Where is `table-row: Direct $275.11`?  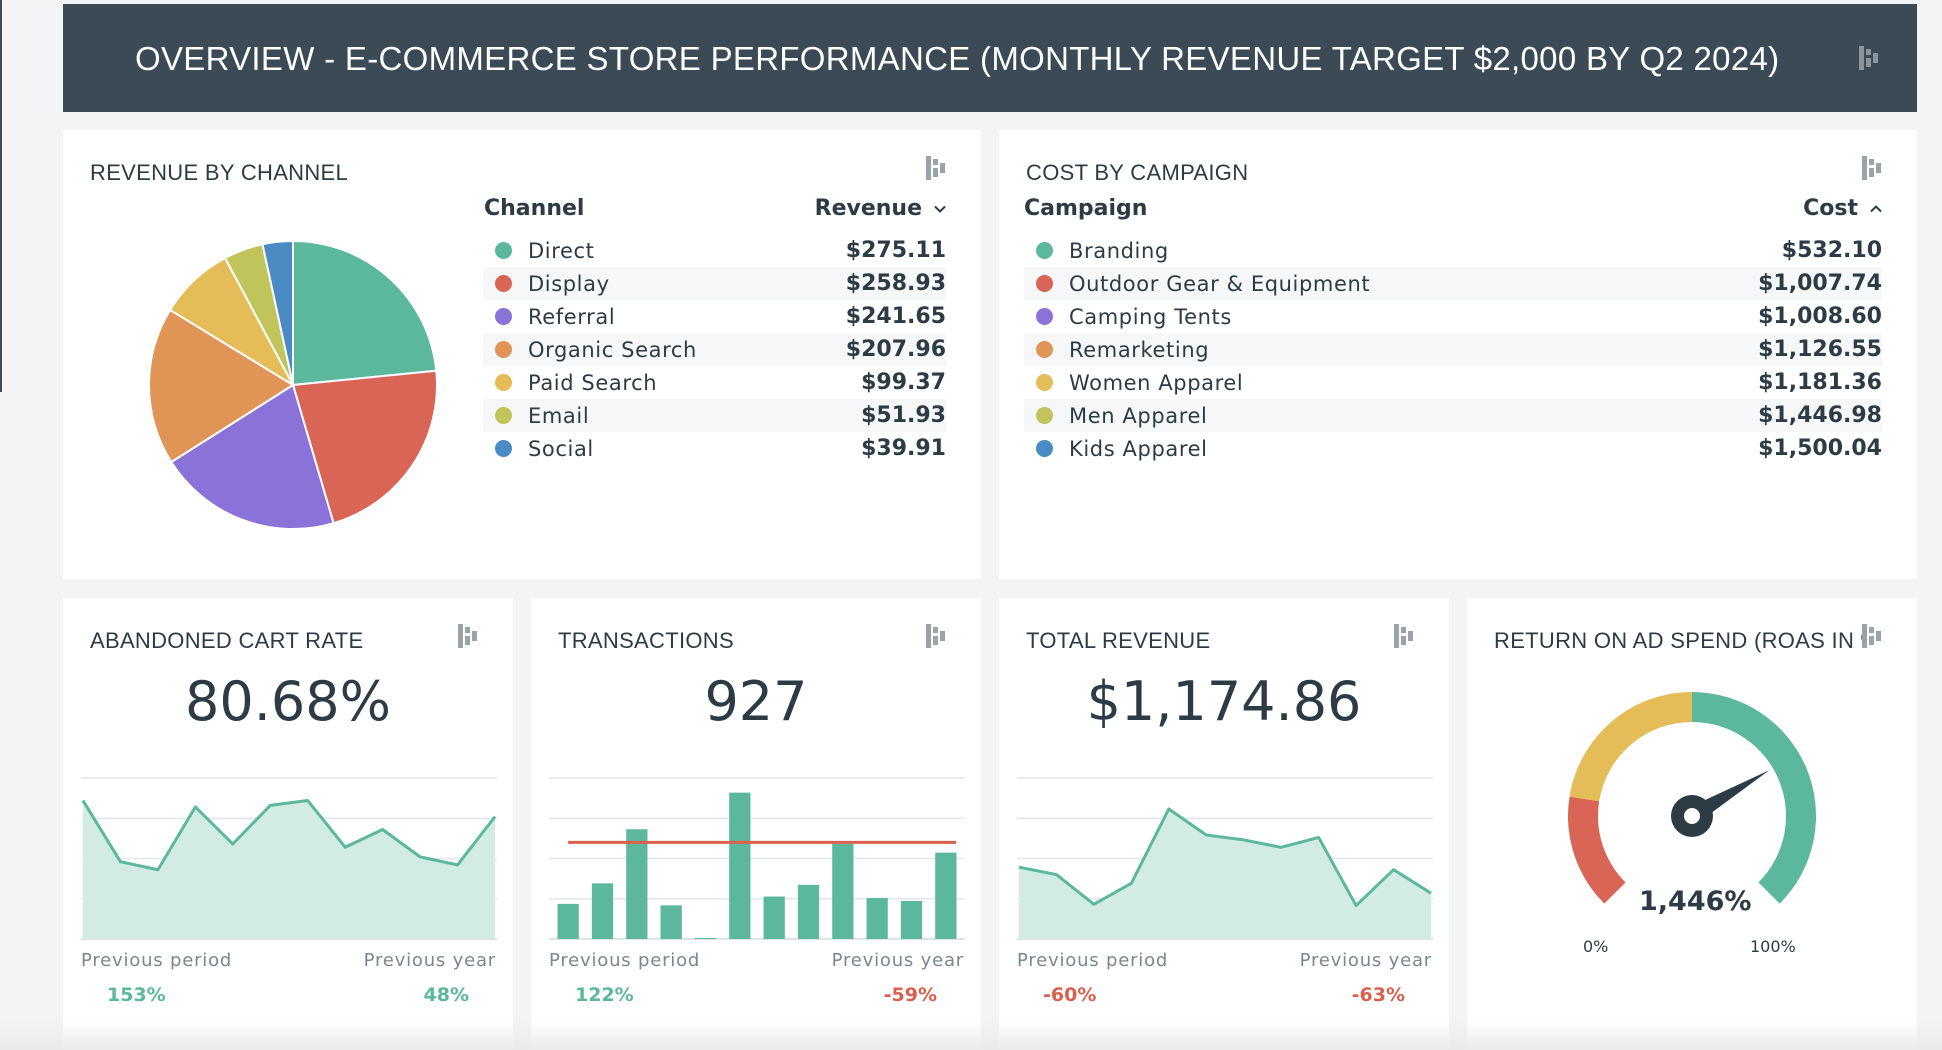 table-row: Direct $275.11 is located at coordinates (714, 250).